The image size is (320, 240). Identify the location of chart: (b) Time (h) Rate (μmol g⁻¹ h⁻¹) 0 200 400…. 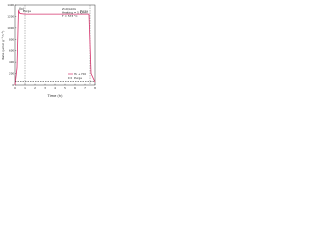
(48, 50).